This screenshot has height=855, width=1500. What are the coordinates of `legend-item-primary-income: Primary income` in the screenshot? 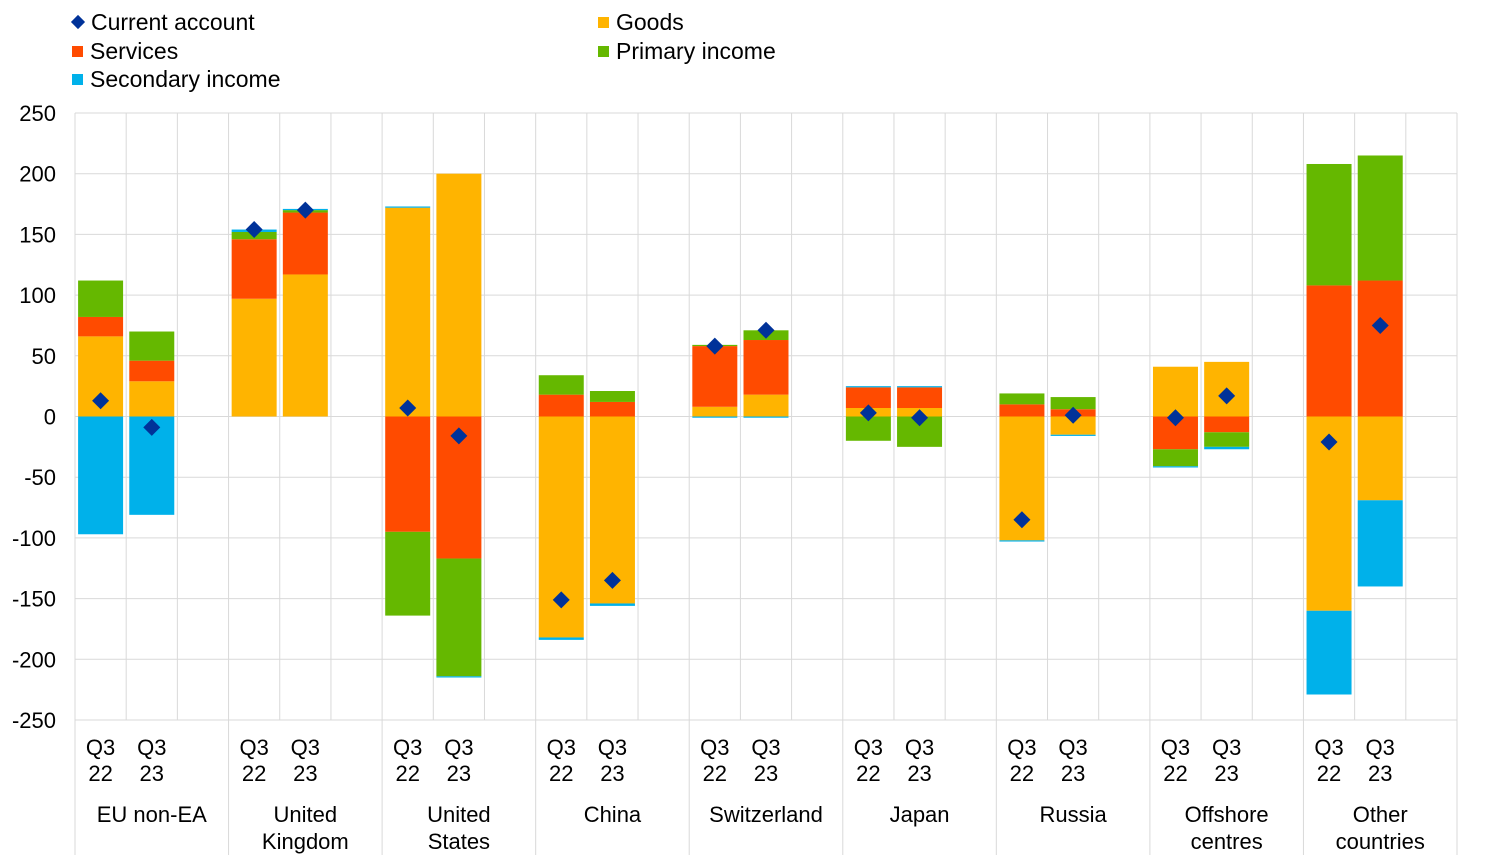 It's located at (687, 51).